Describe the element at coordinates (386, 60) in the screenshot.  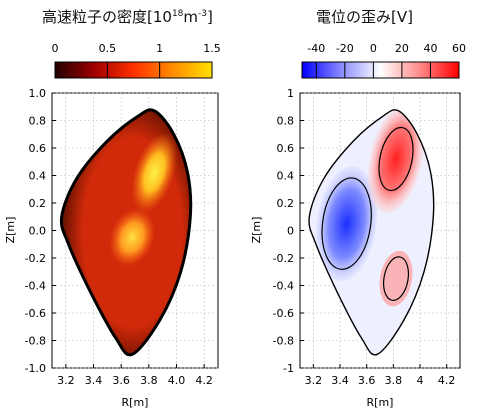
I see `right-colorbar-ticks: -40 -20 0 20 40 60` at that location.